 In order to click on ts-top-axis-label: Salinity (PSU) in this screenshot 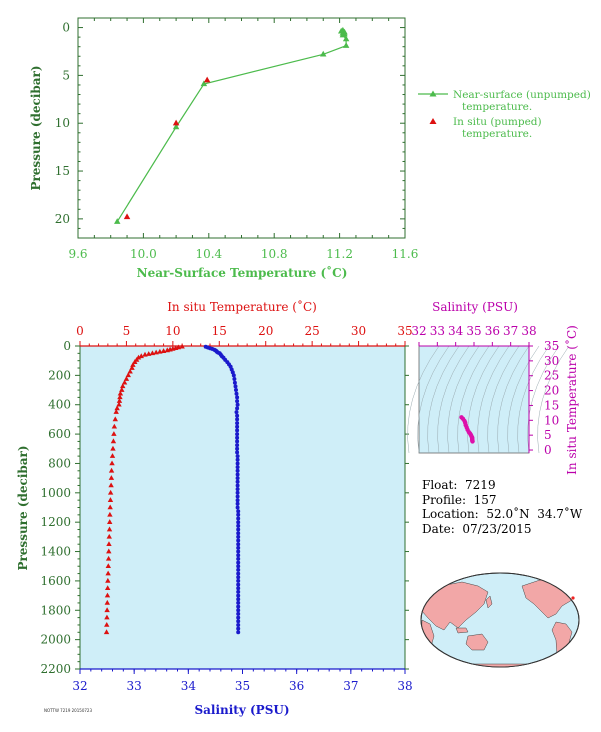, I will do `click(475, 307)`.